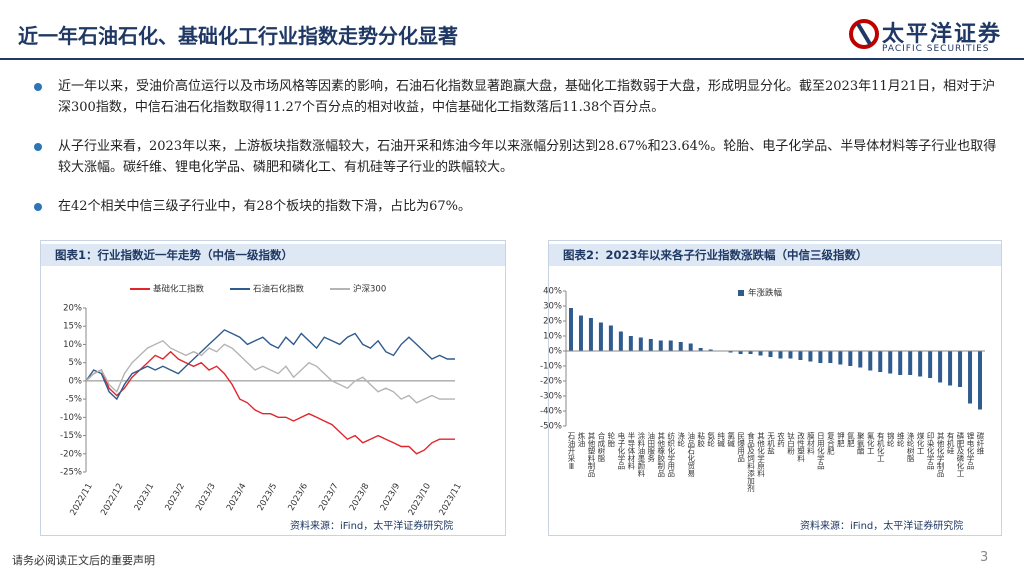 This screenshot has width=1024, height=576. What do you see at coordinates (551, 412) in the screenshot?
I see `y-tick-label: -40%` at bounding box center [551, 412].